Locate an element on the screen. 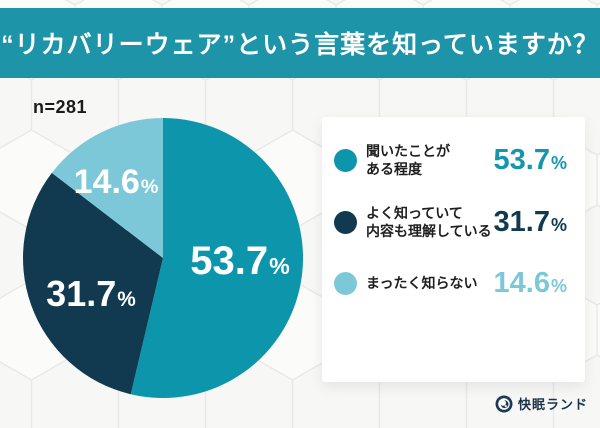  pie-slice-label-0: 53.7% is located at coordinates (239, 261).